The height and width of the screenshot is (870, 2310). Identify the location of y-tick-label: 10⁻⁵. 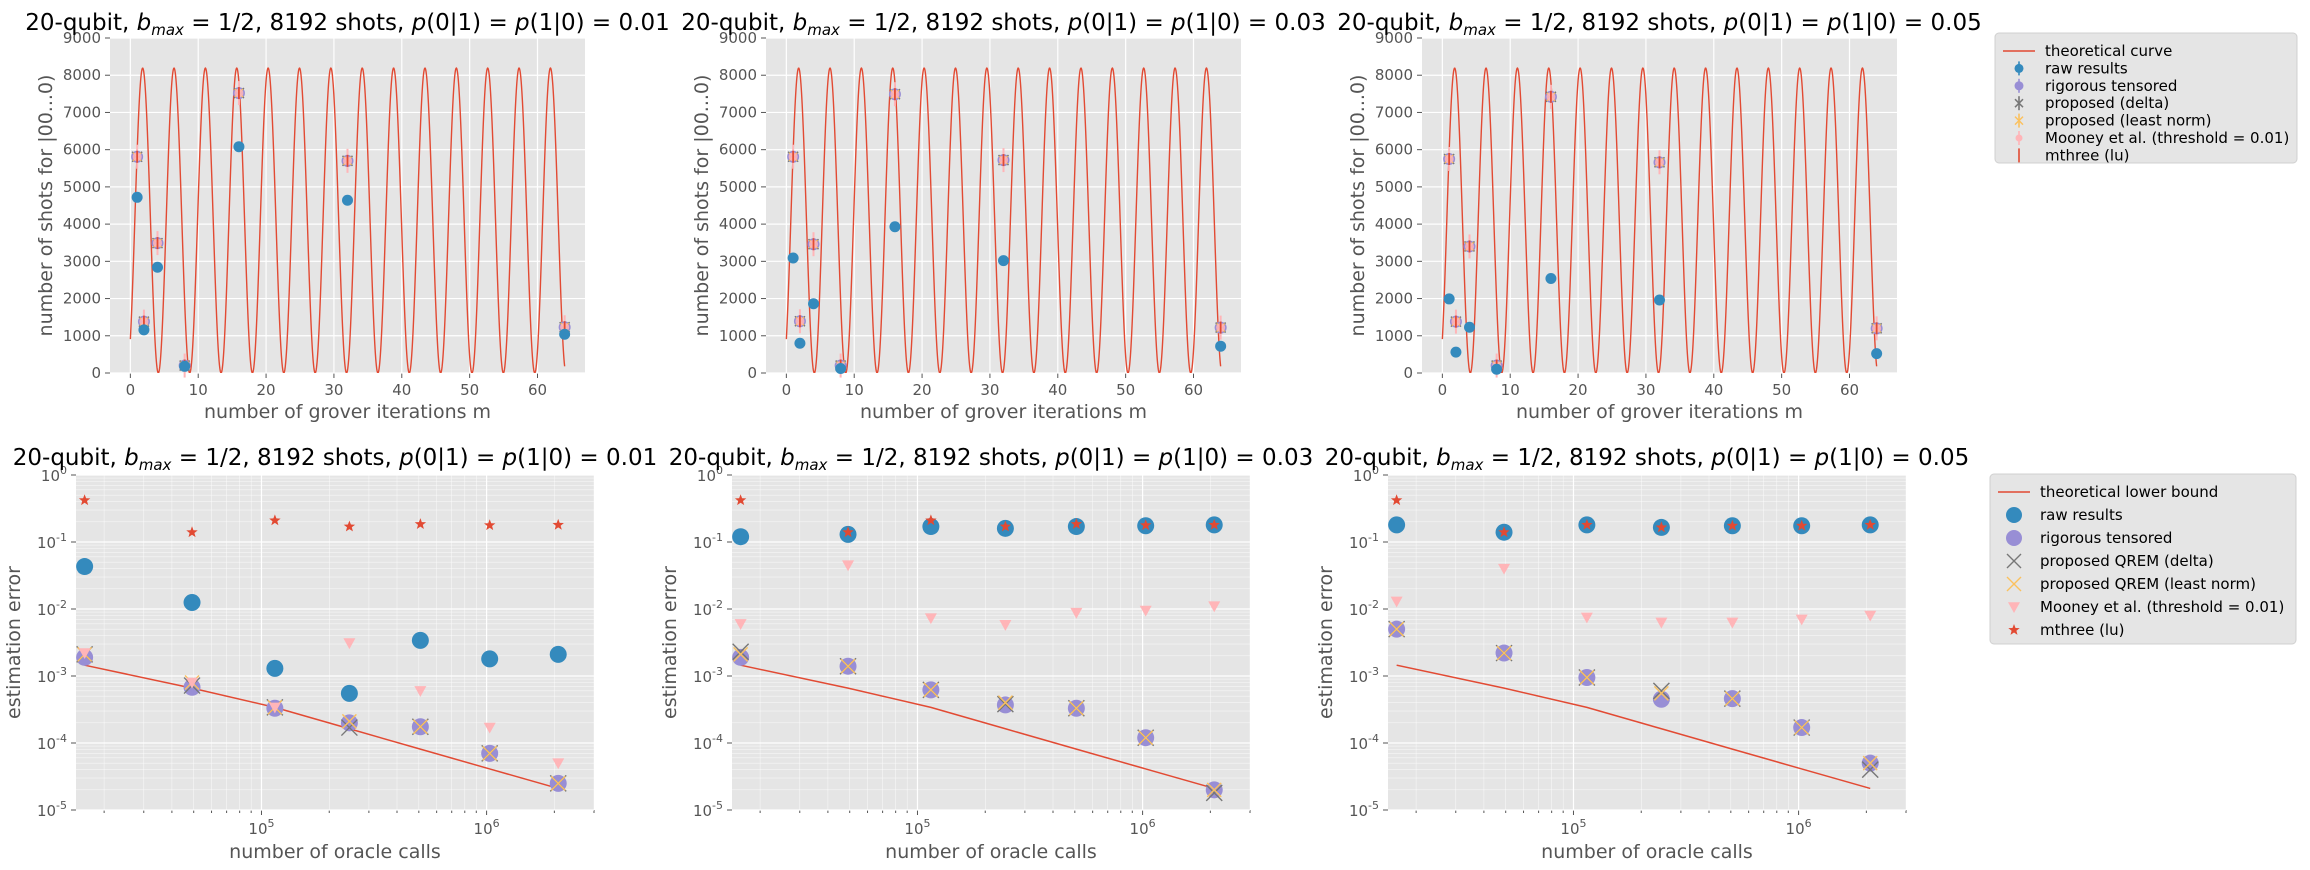
(708, 809).